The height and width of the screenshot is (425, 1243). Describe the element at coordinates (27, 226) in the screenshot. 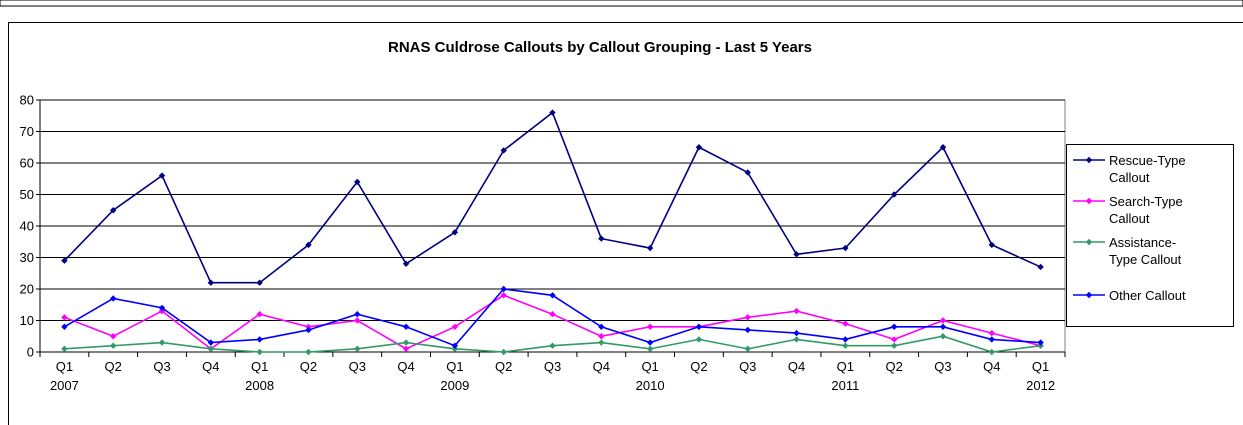

I see `y-tick-label: 40` at that location.